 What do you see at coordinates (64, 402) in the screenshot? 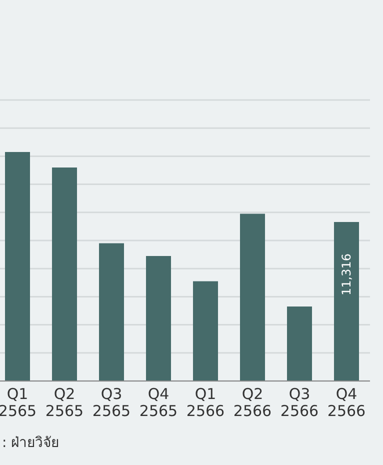
I see `x-tick-label: Q2 2565` at bounding box center [64, 402].